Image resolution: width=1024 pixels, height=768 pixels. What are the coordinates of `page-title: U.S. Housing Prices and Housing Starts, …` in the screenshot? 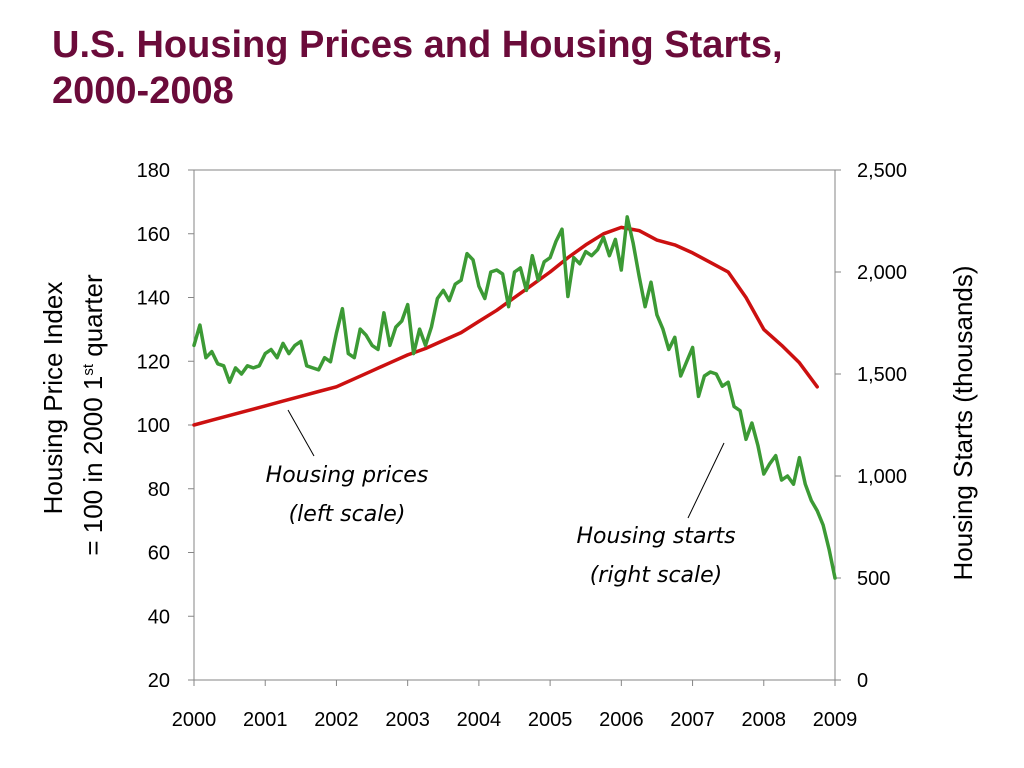 It's located at (522, 68).